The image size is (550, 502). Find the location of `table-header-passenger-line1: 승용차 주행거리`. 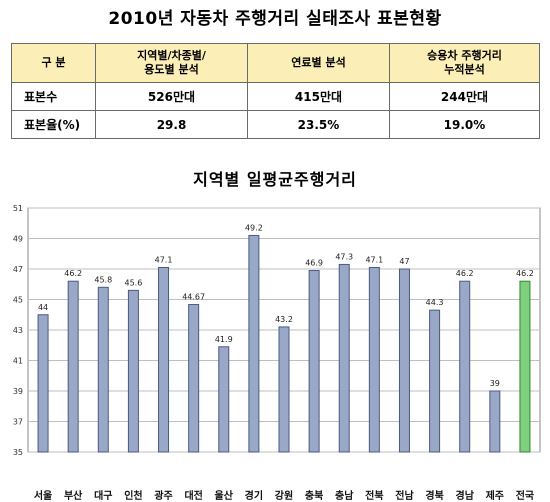

table-header-passenger-line1: 승용차 주행거리 is located at coordinates (464, 55).